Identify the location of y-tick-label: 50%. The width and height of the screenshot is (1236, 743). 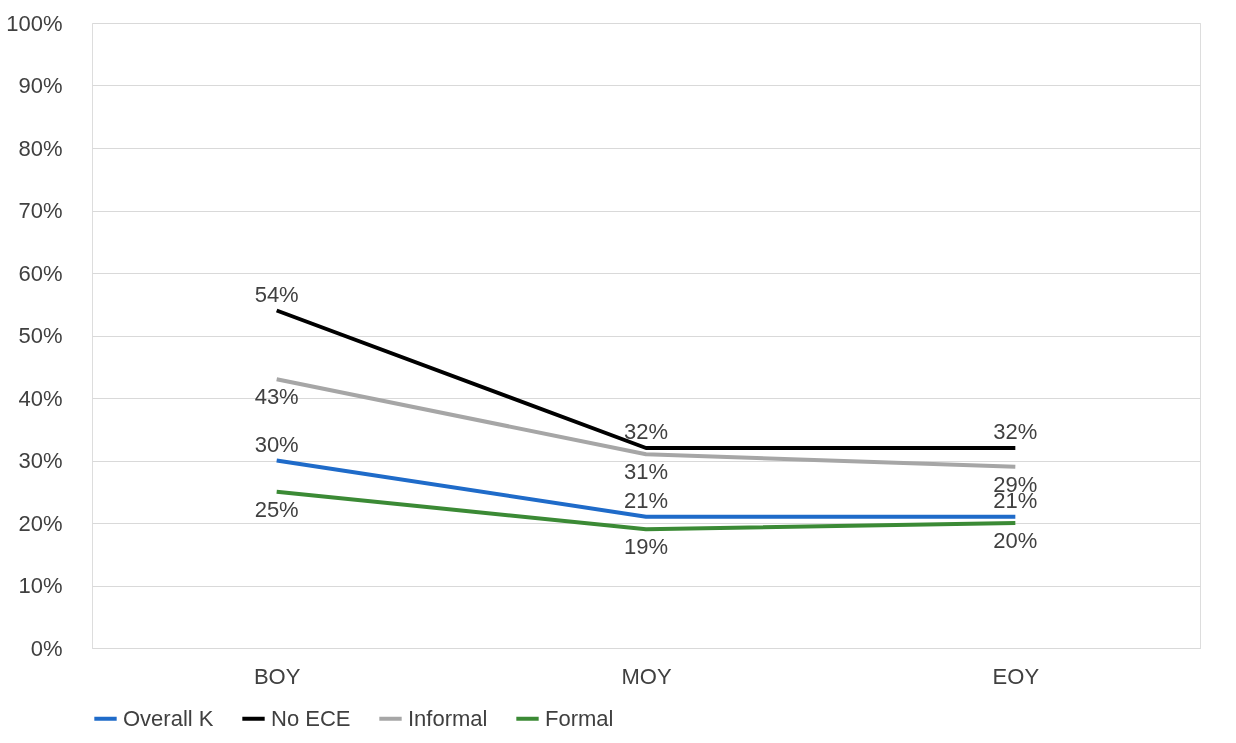
(40, 335).